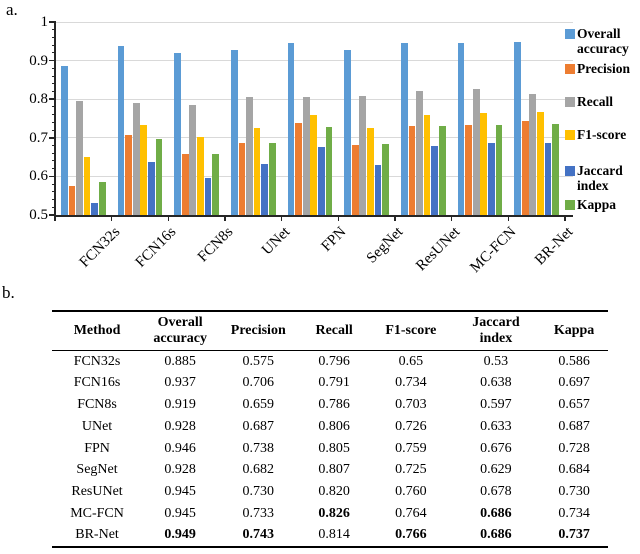 The width and height of the screenshot is (640, 554). I want to click on method-cell: ResUNet, so click(97, 492).